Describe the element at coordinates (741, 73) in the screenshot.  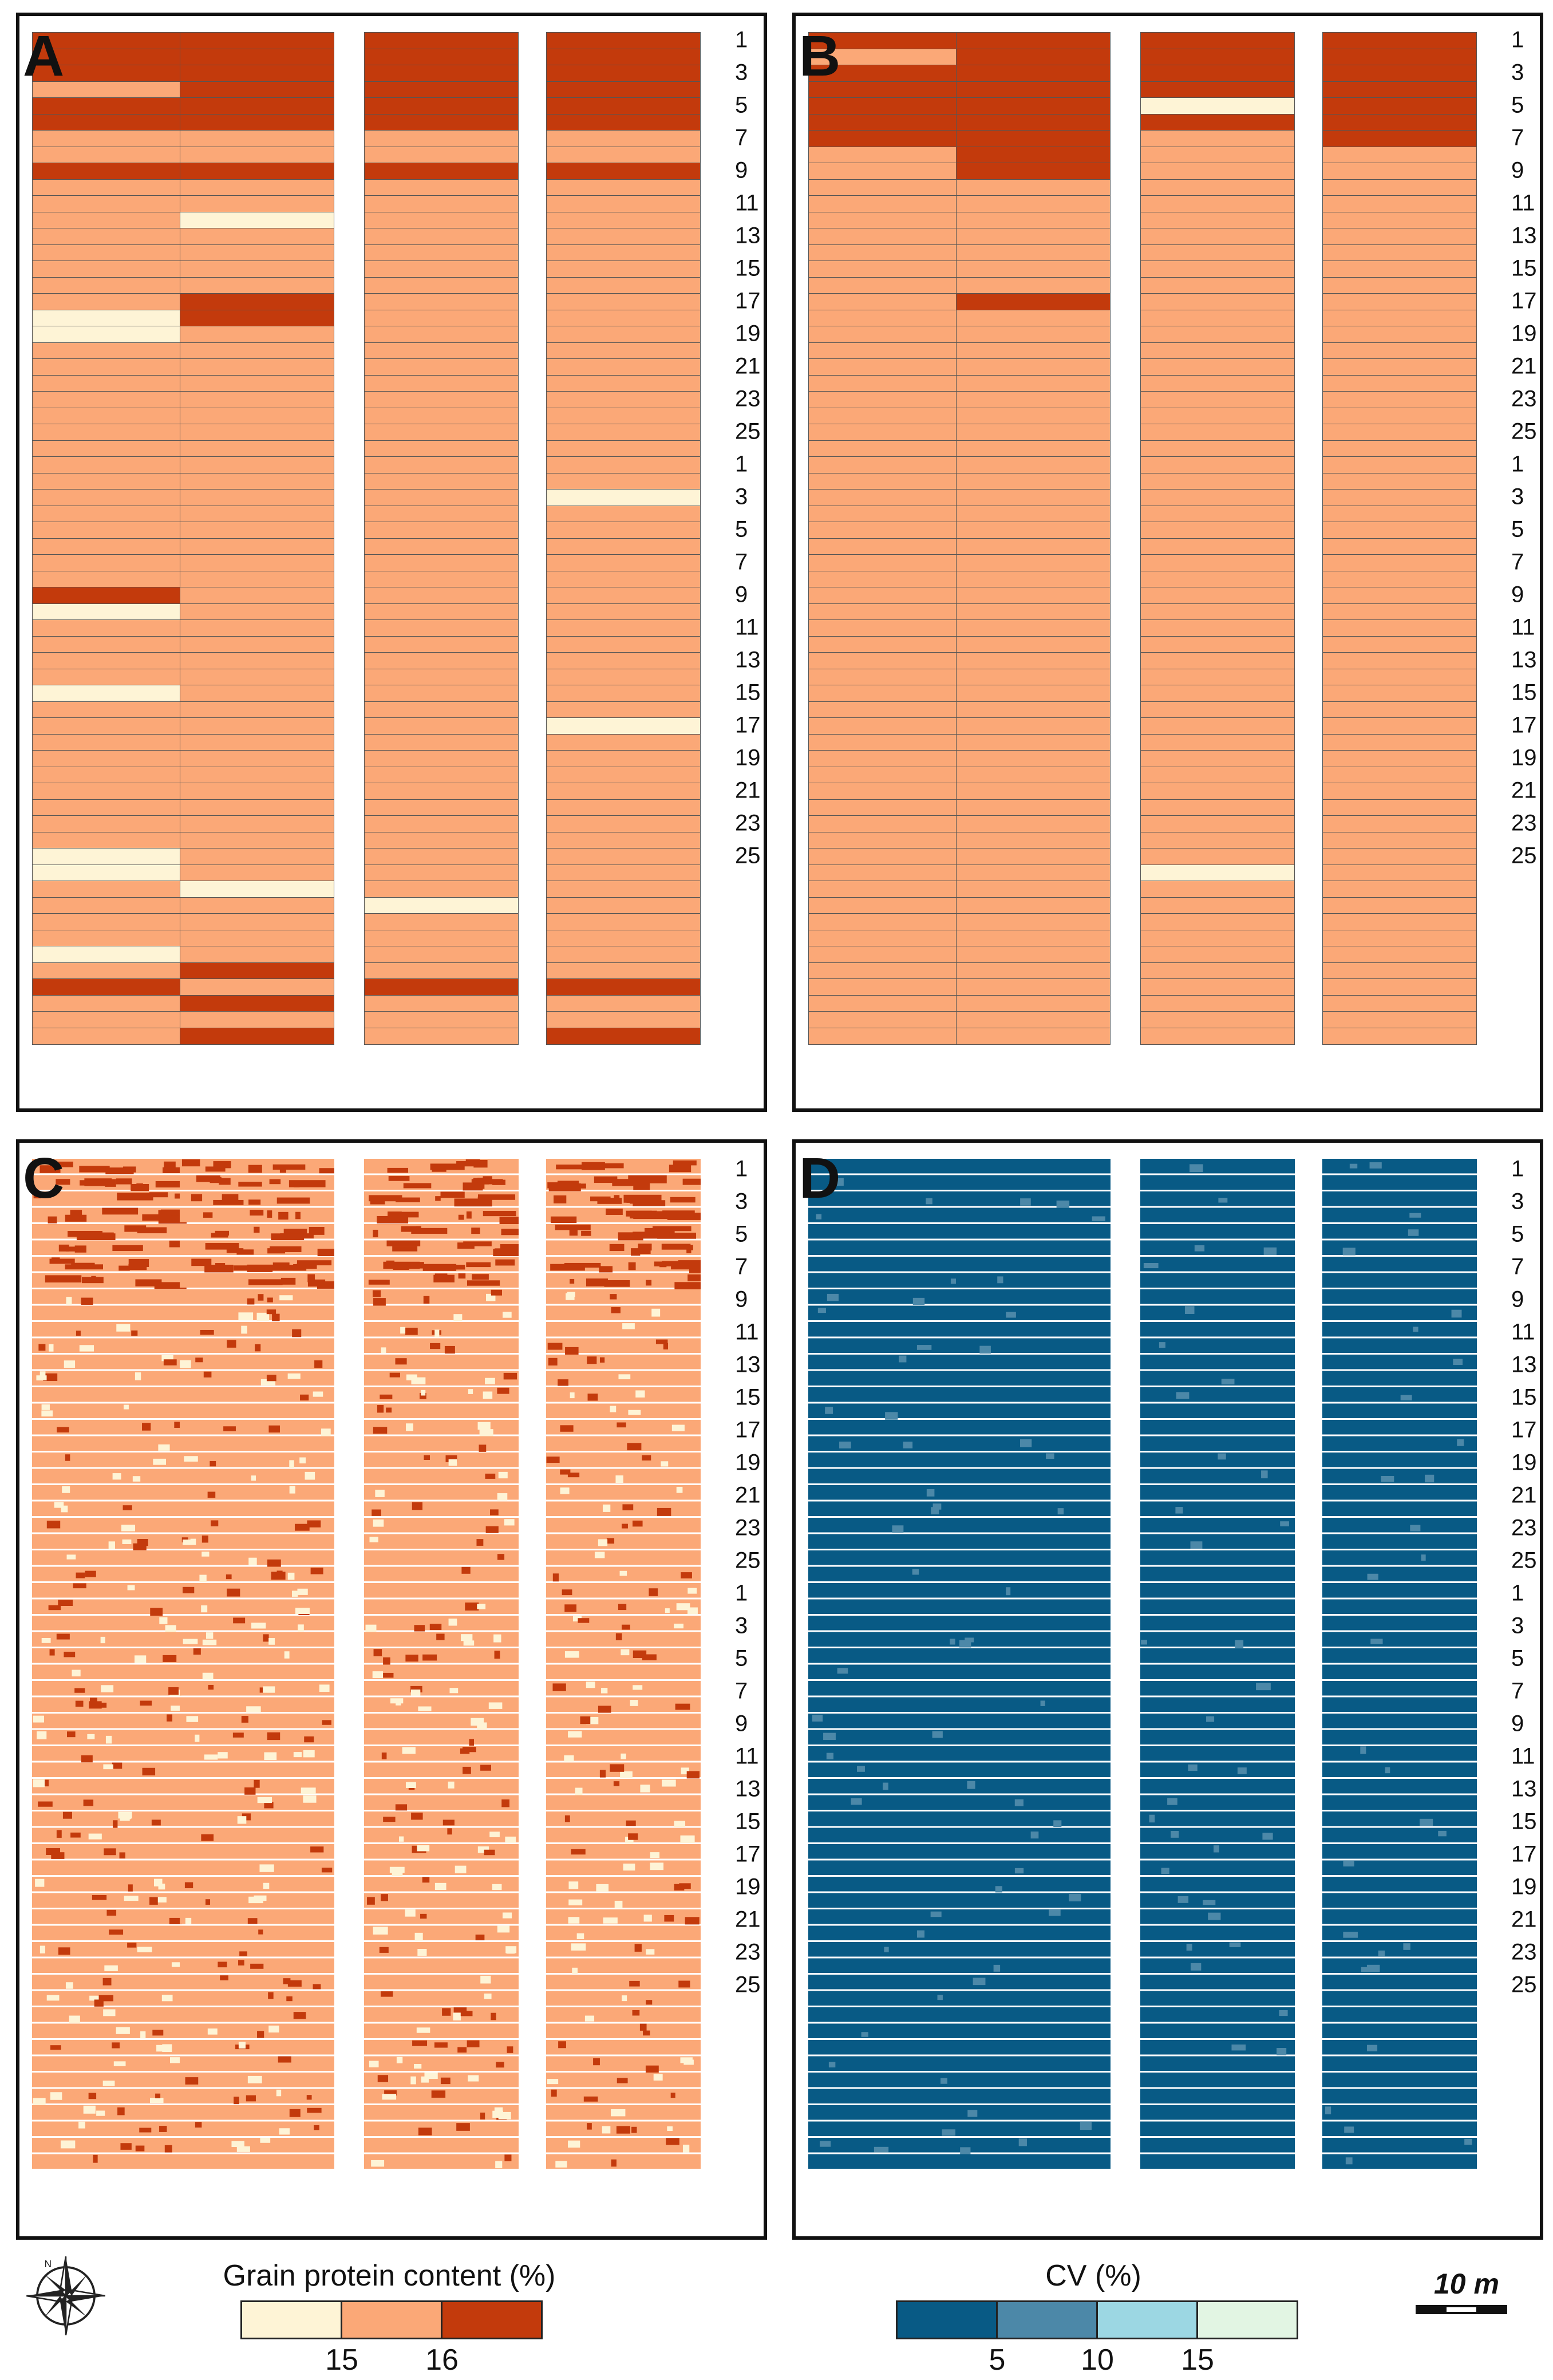
I see `row-label: 3` at that location.